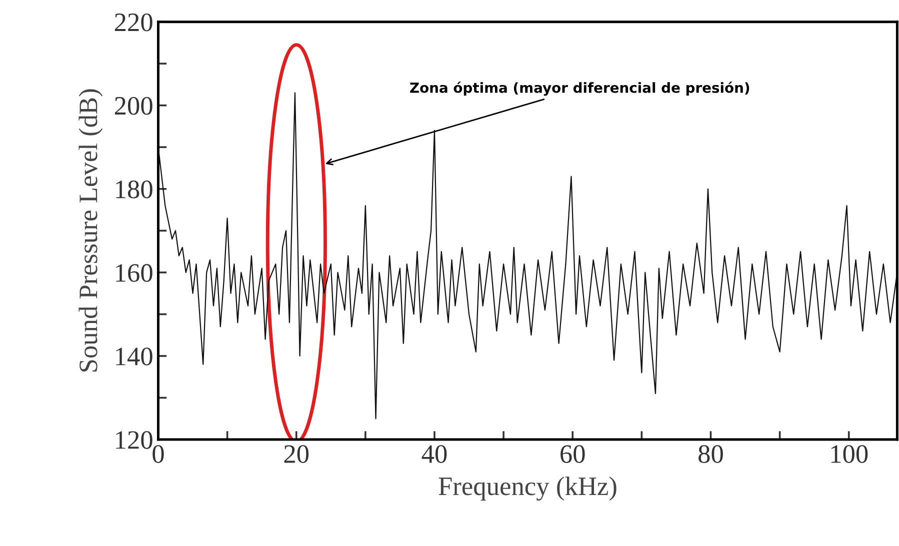 This screenshot has width=899, height=546. I want to click on x-tick-label: 40, so click(434, 454).